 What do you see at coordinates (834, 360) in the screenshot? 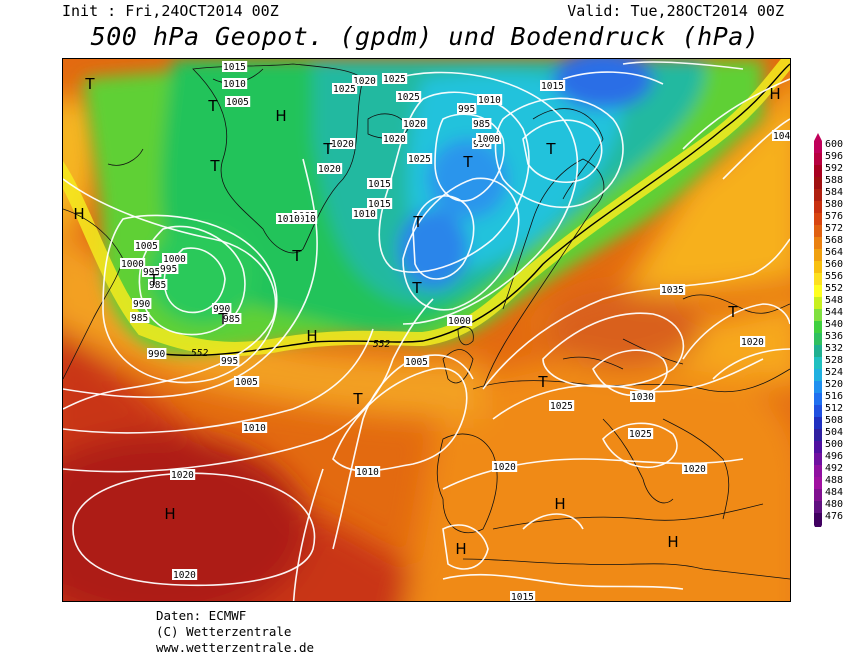
I see `legend-level-label: 528` at bounding box center [834, 360].